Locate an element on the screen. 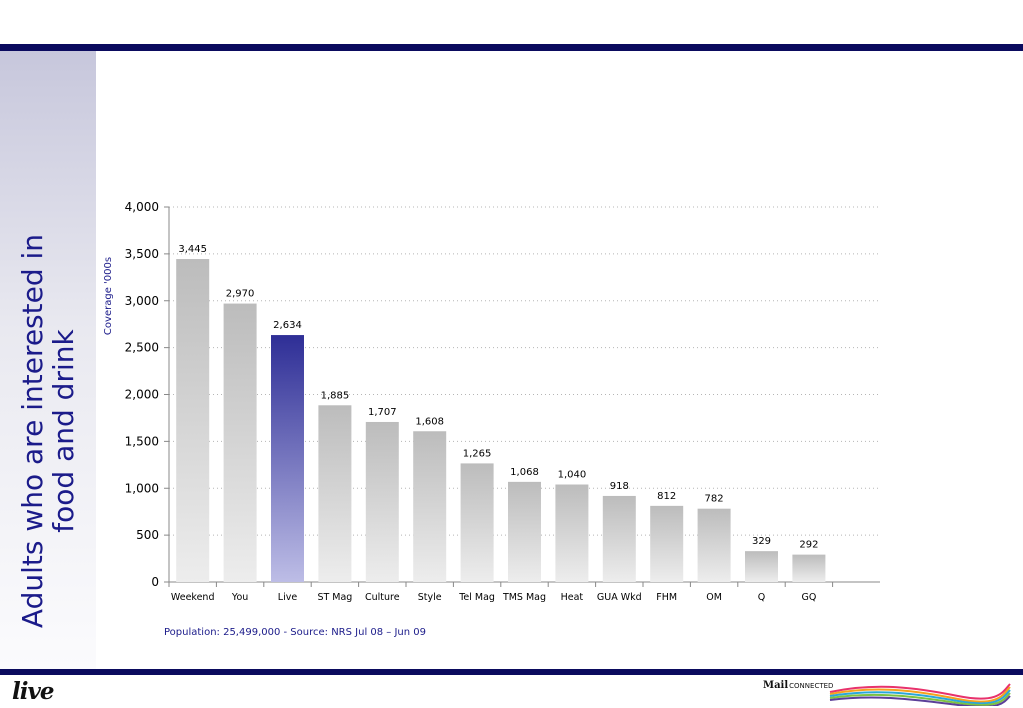 The image size is (1023, 708). bar-style is located at coordinates (430, 506).